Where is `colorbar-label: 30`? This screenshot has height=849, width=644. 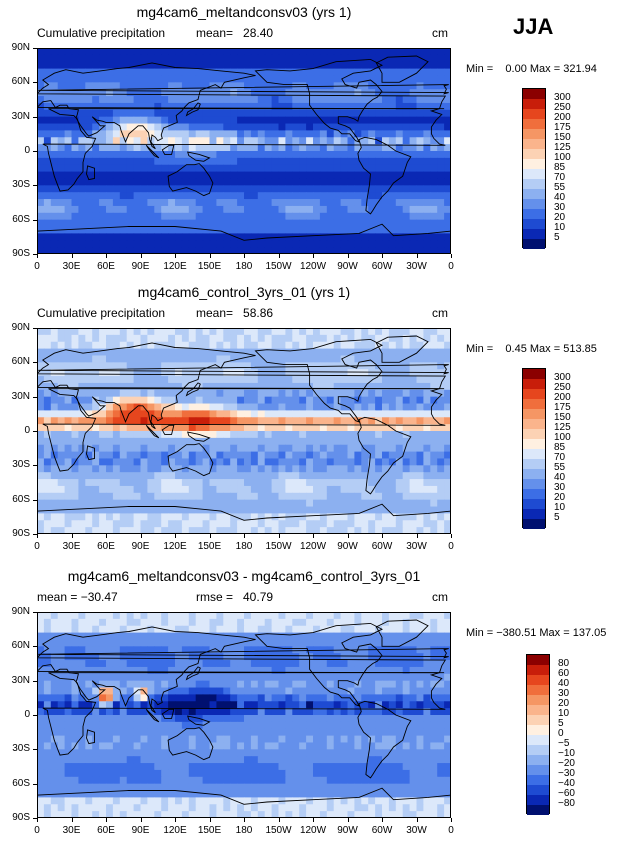 colorbar-label: 30 is located at coordinates (560, 487).